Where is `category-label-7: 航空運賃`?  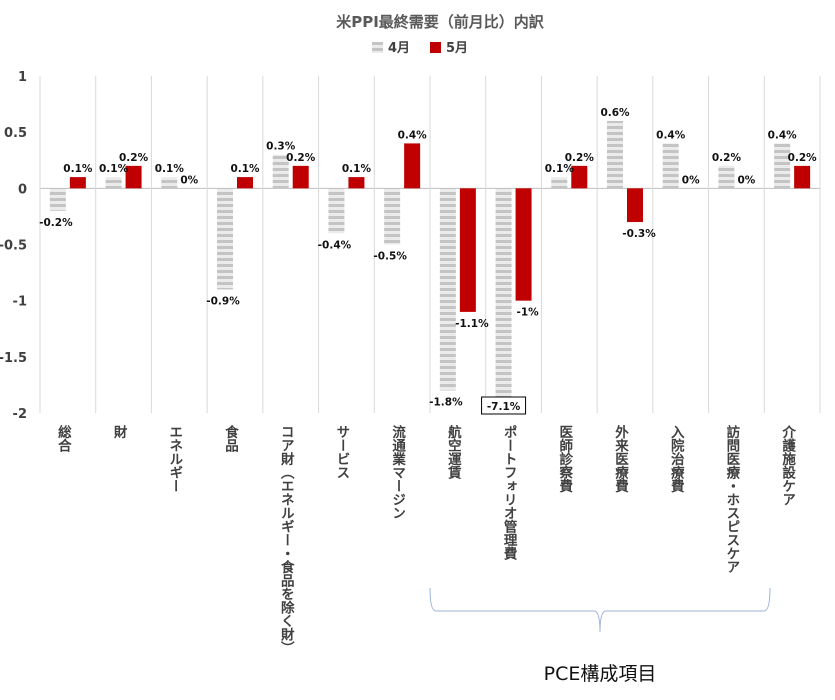 category-label-7: 航空運賃 is located at coordinates (454, 452).